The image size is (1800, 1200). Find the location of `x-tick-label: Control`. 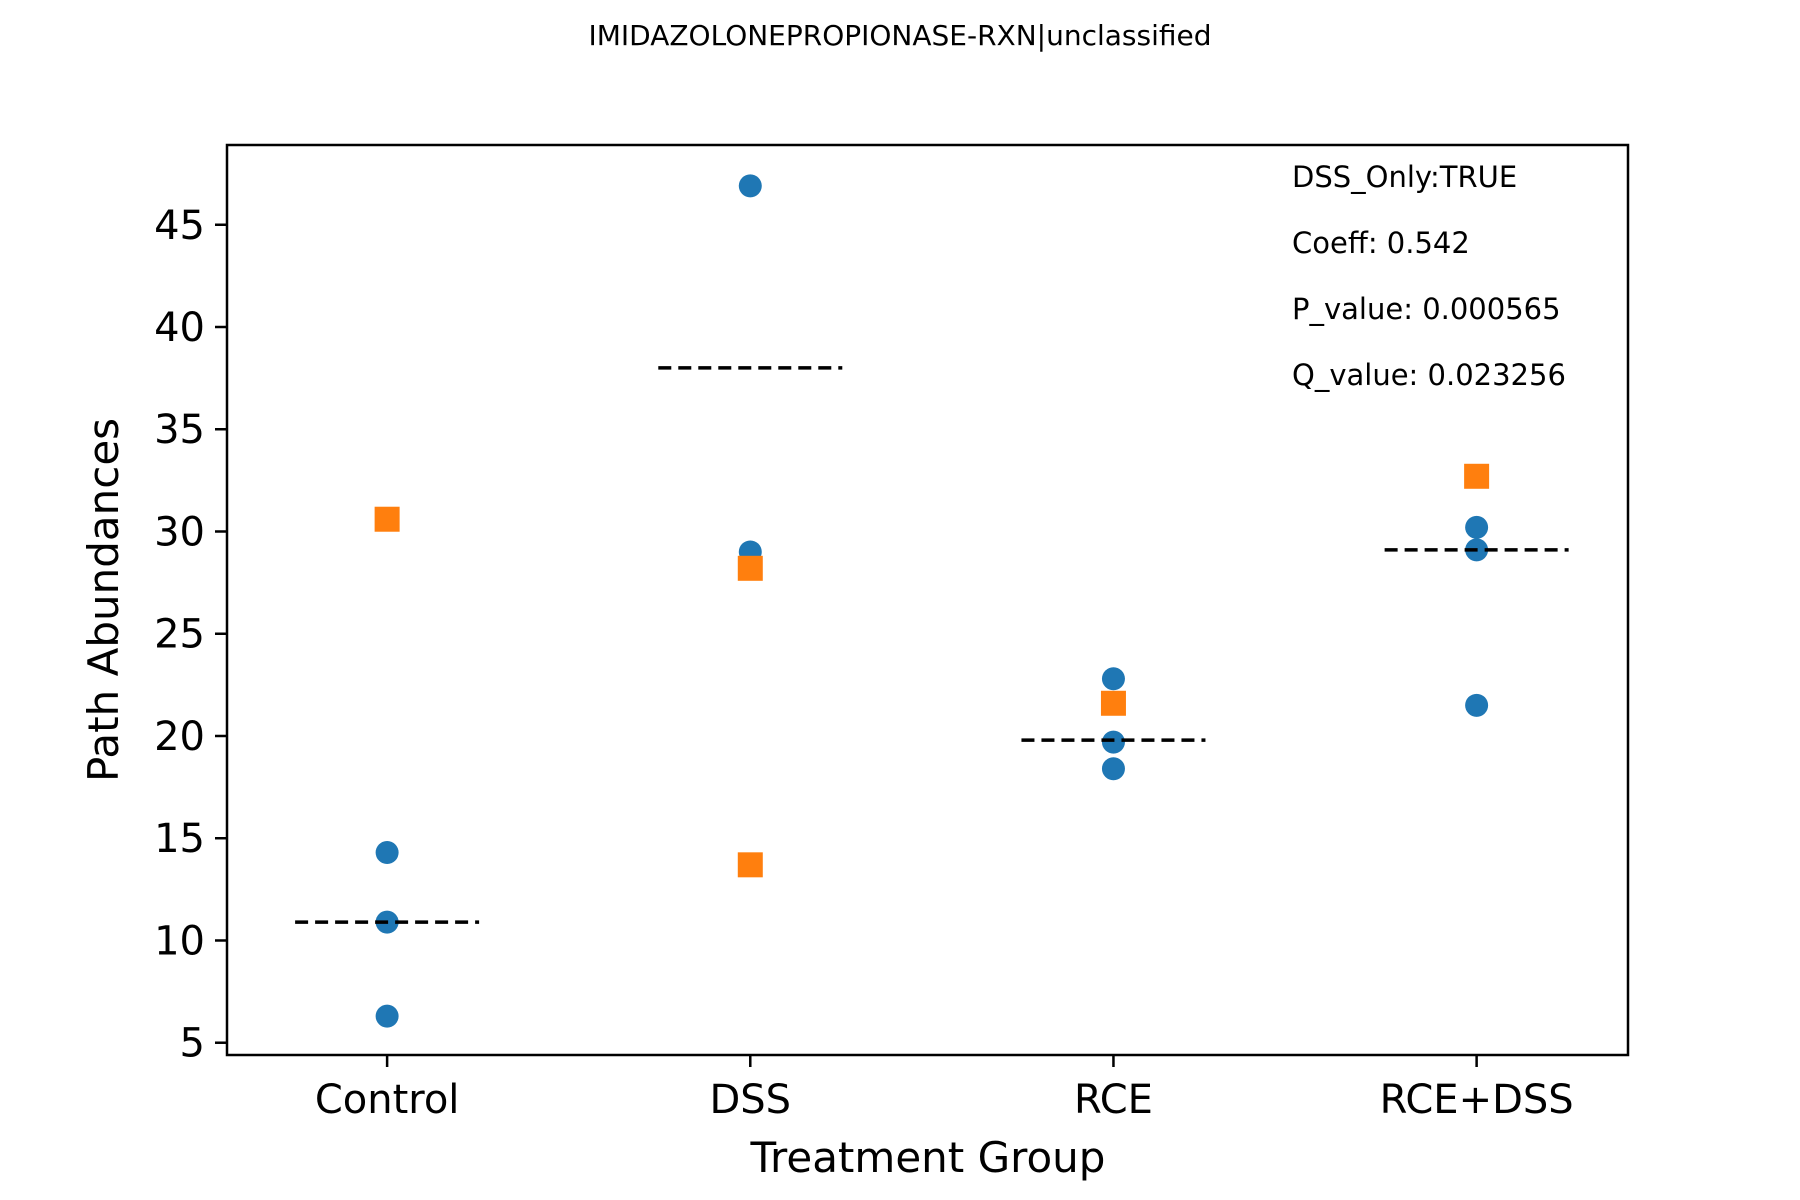

x-tick-label: Control is located at coordinates (387, 1100).